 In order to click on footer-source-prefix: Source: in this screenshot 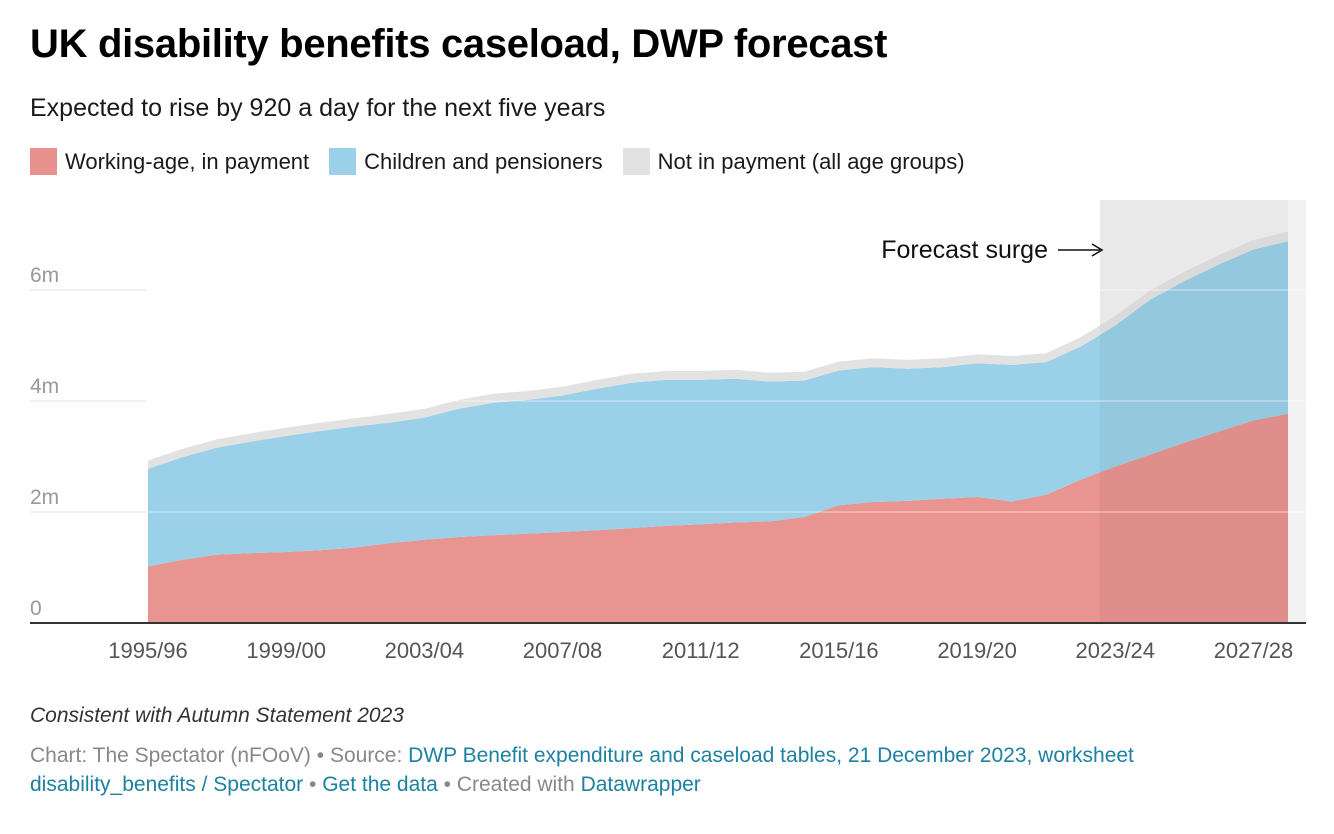, I will do `click(366, 755)`.